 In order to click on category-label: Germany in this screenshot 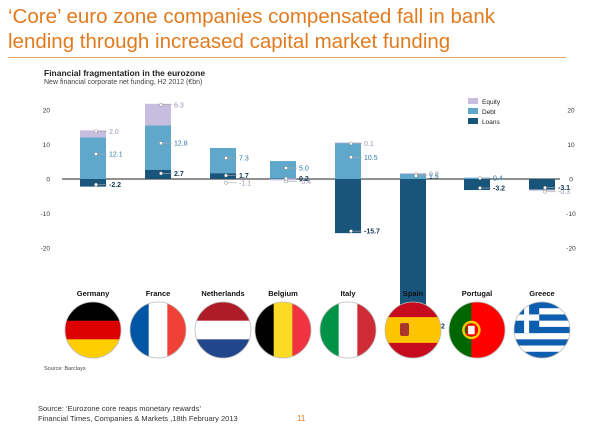, I will do `click(93, 293)`.